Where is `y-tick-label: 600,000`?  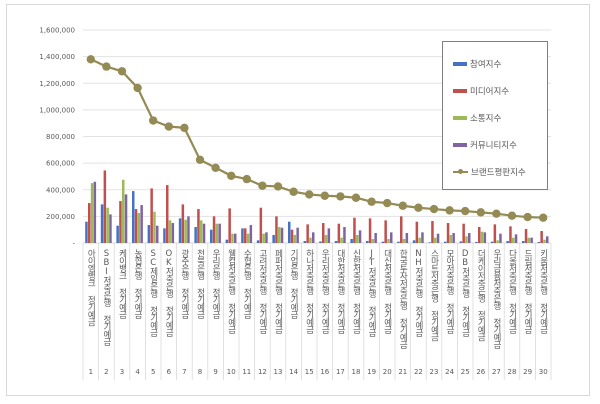
y-tick-label: 600,000 is located at coordinates (60, 164).